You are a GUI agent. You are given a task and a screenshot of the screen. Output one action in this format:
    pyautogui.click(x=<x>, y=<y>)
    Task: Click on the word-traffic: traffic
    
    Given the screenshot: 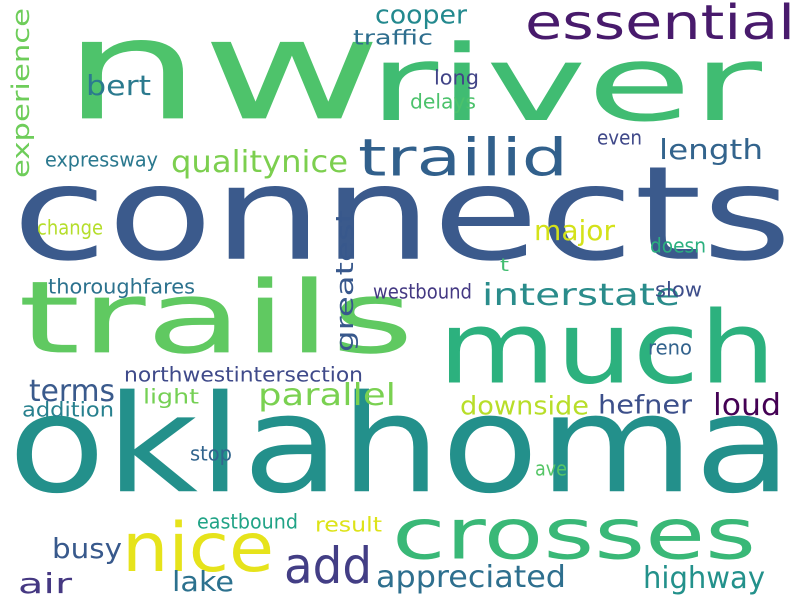 What is the action you would take?
    pyautogui.click(x=393, y=38)
    